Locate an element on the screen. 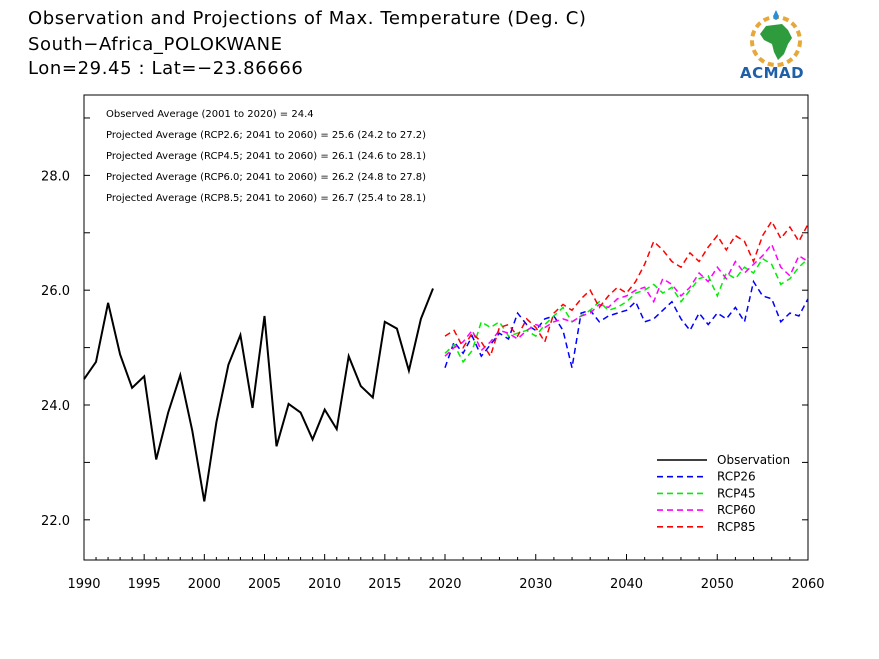 The height and width of the screenshot is (659, 879). y-tick-label: 26.0 is located at coordinates (55, 291).